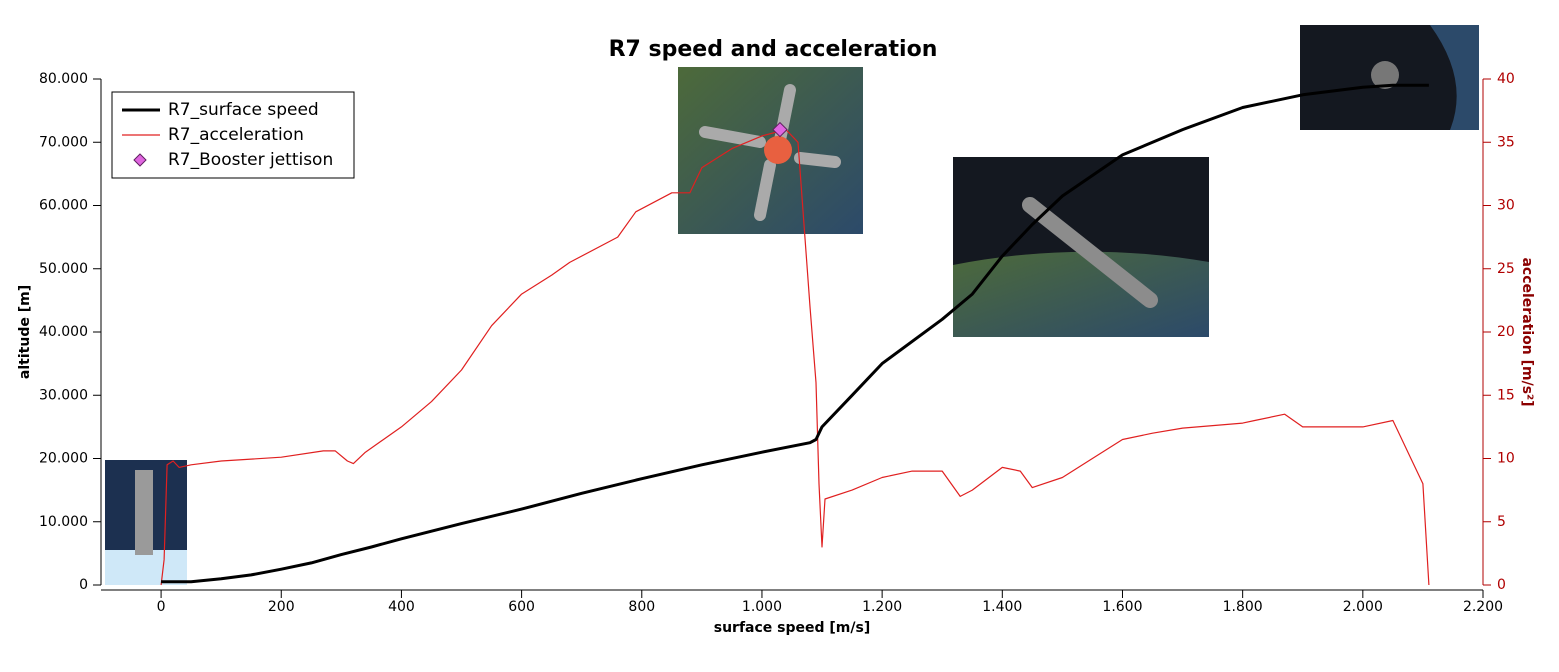 The image size is (1559, 672). I want to click on x-axis-label: surface speed [m/s], so click(792, 628).